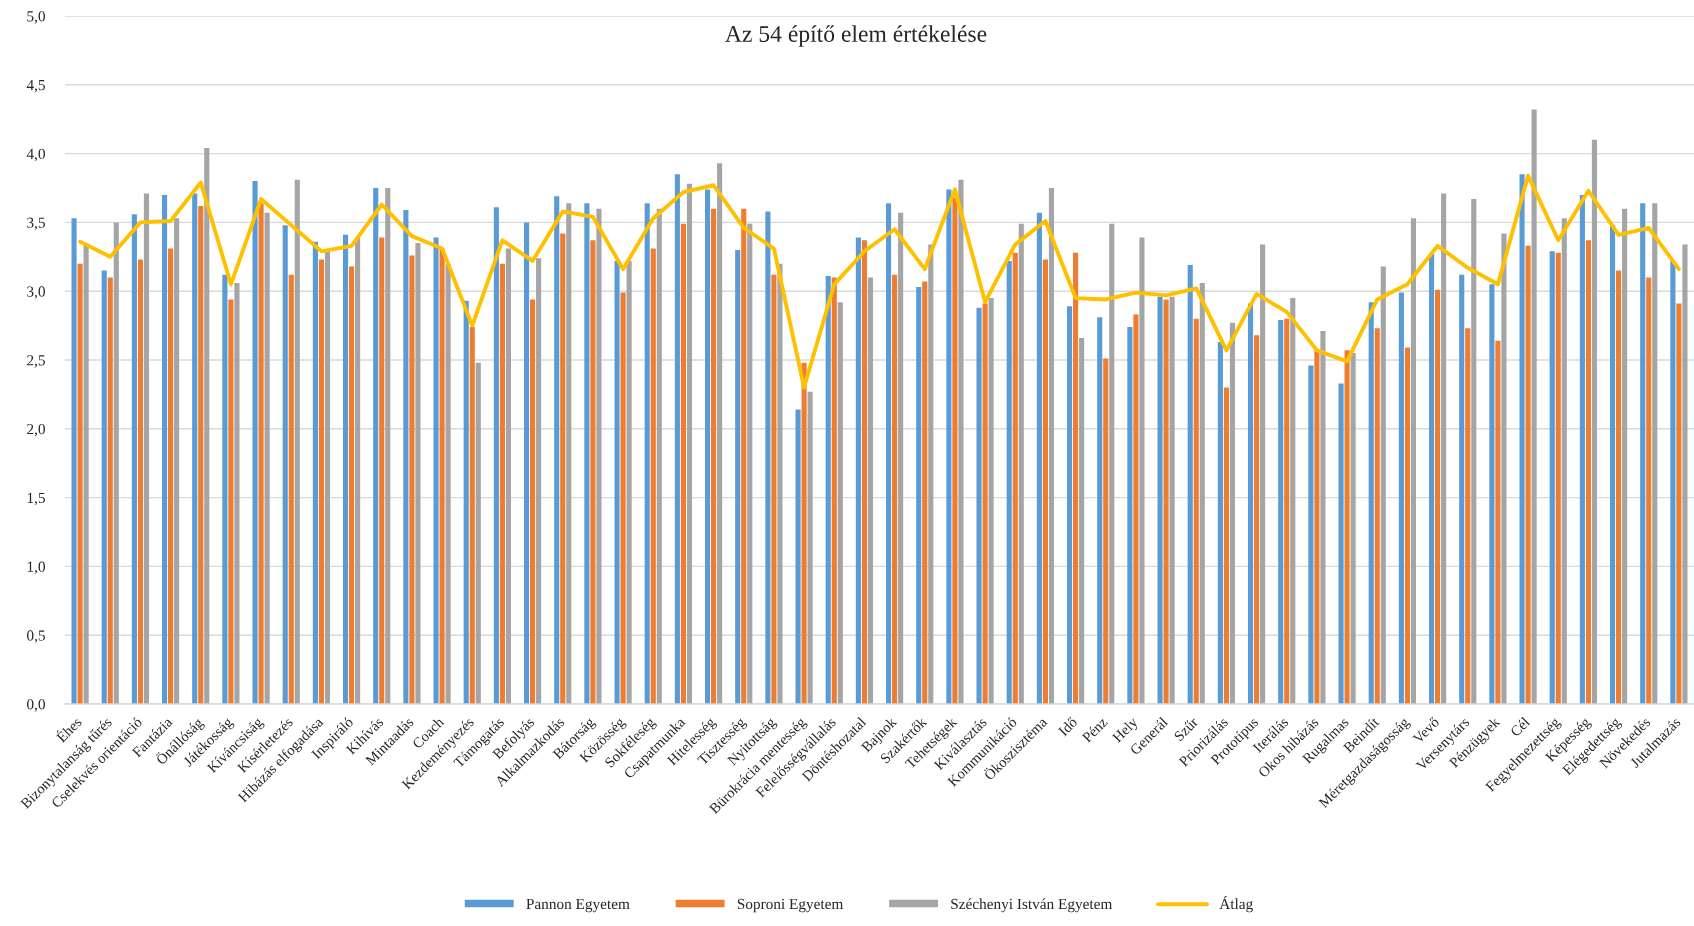 The width and height of the screenshot is (1694, 926). What do you see at coordinates (36, 361) in the screenshot?
I see `y-tick-label: 2,5` at bounding box center [36, 361].